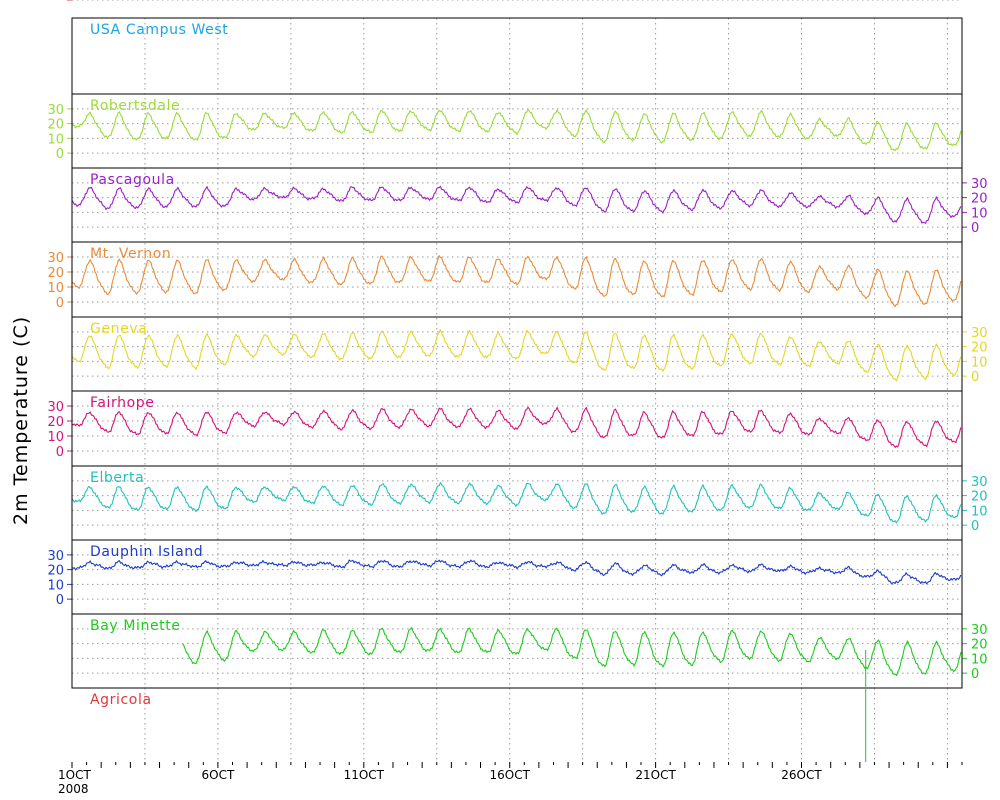 The image size is (1000, 800). What do you see at coordinates (655, 775) in the screenshot?
I see `x-tick-label: 21OCT` at bounding box center [655, 775].